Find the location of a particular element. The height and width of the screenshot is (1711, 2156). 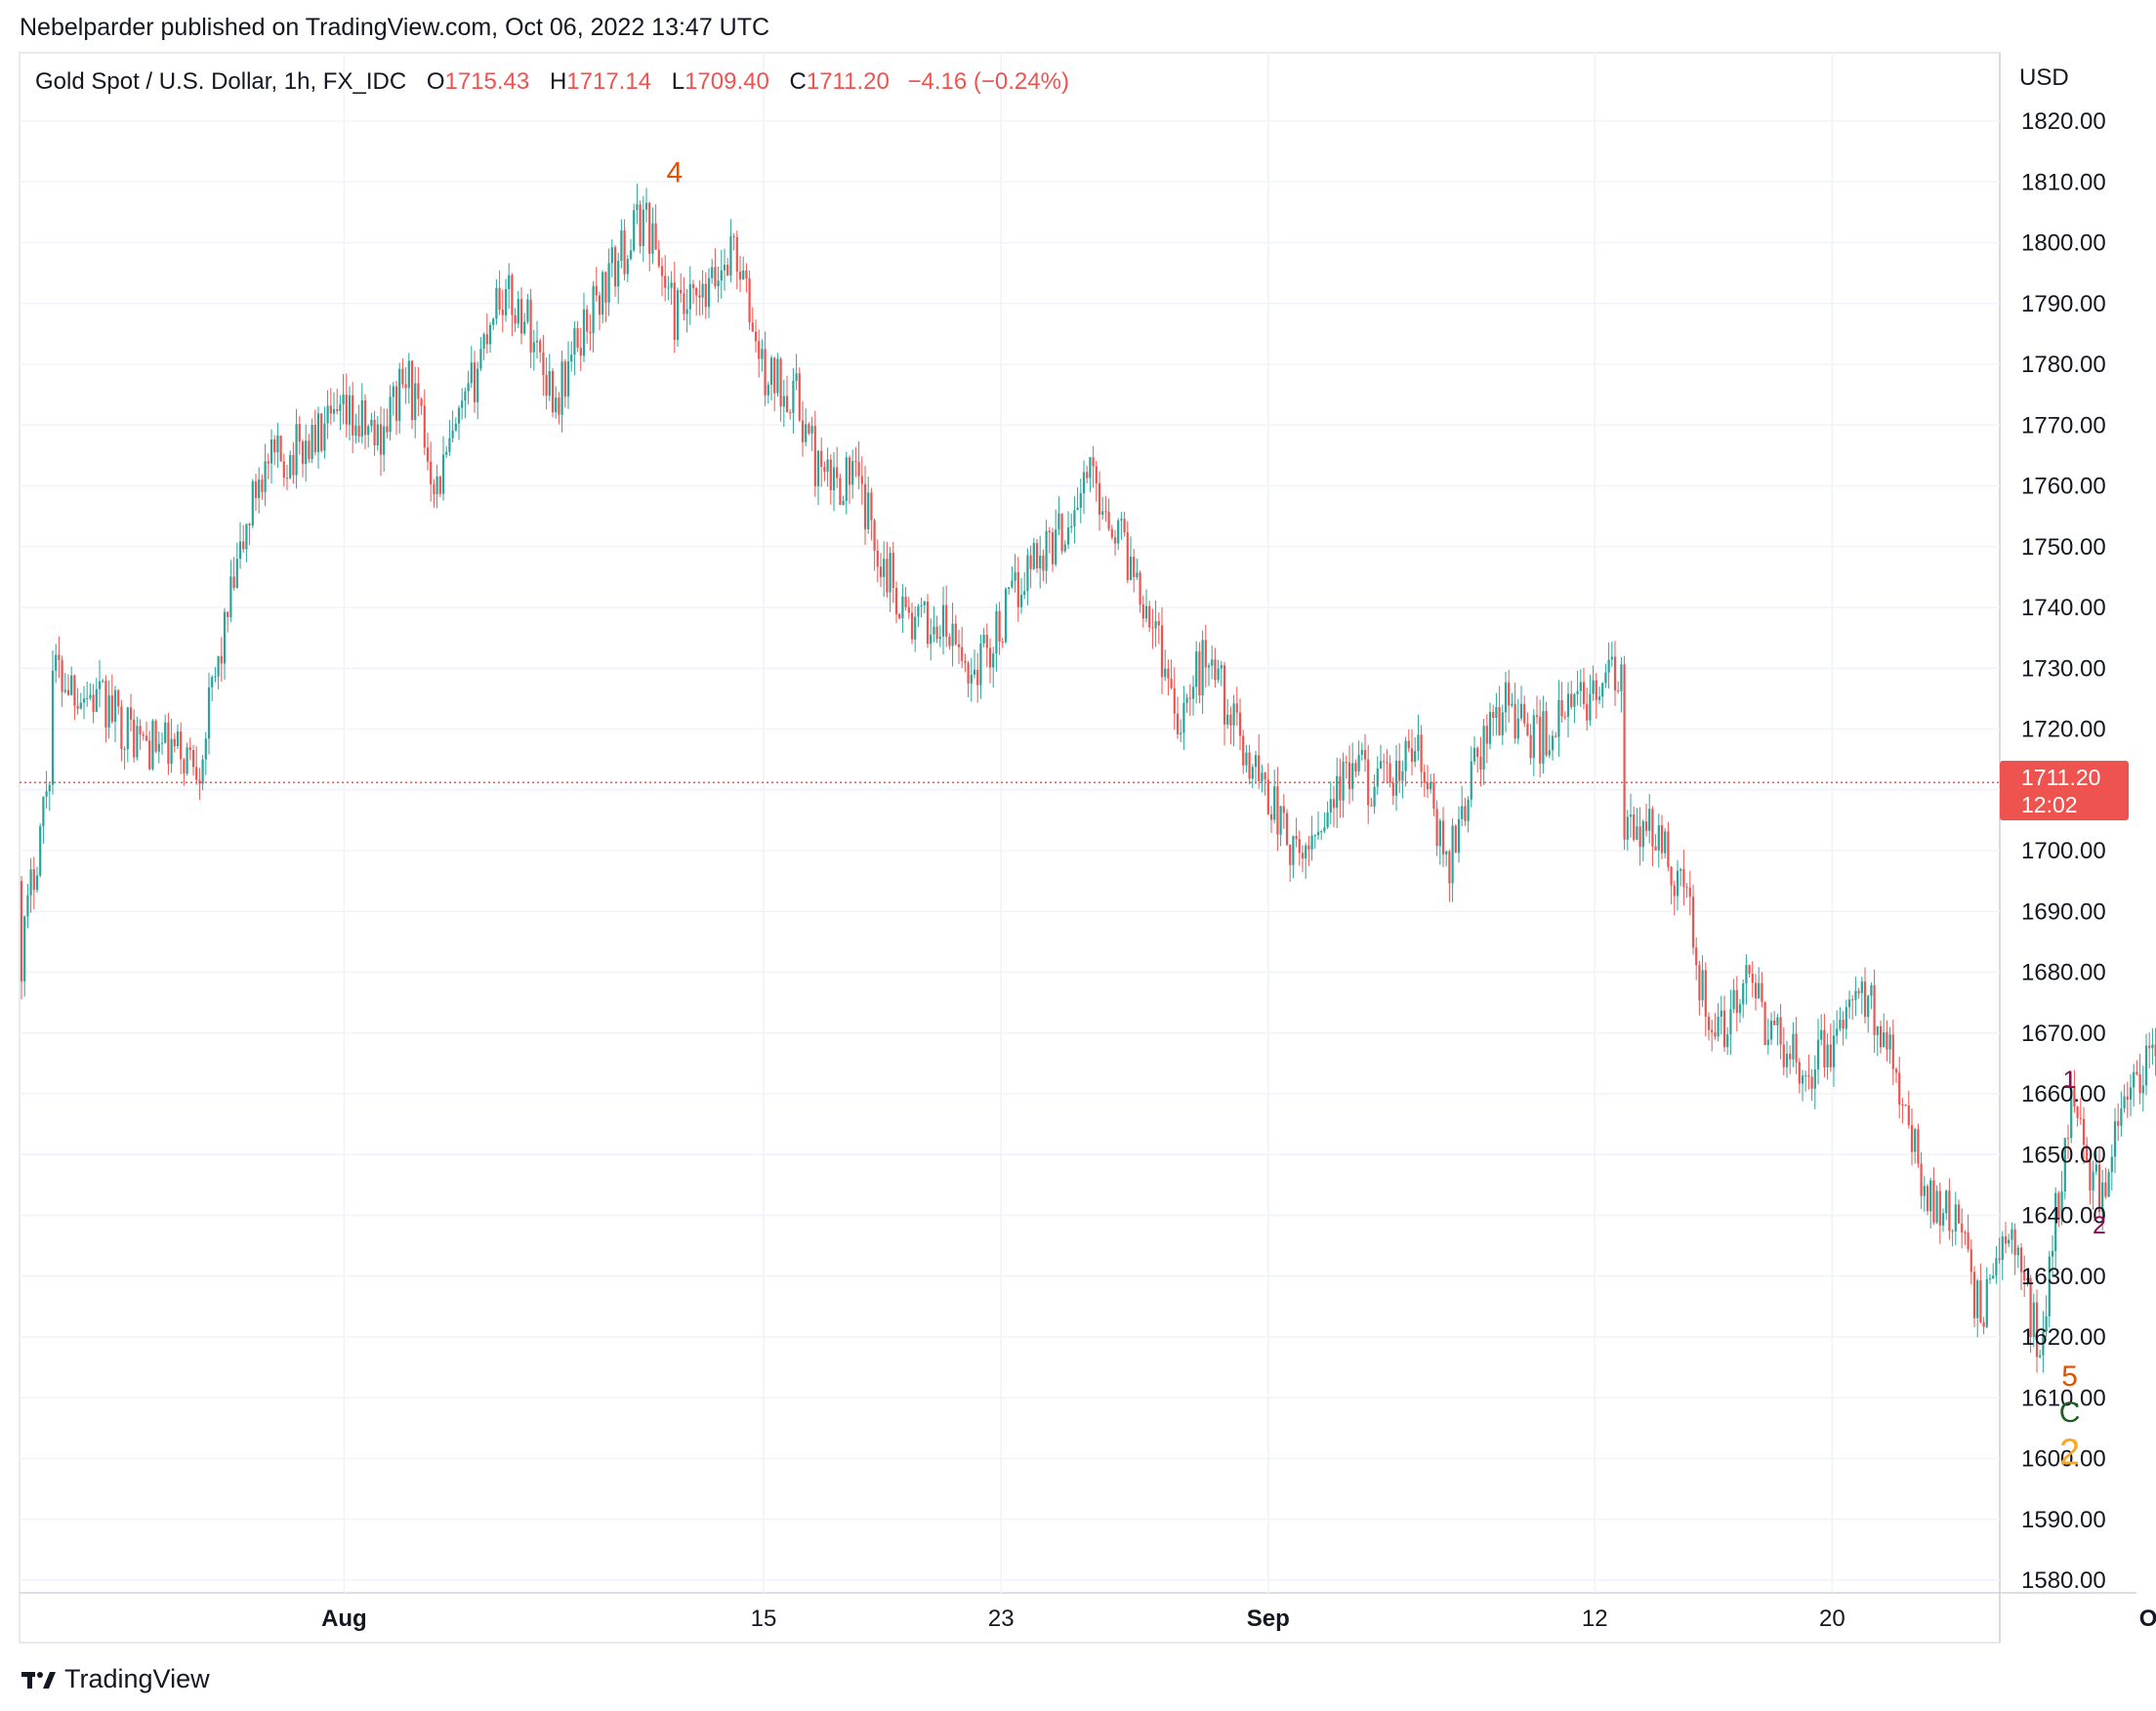

price-tick-label: 1680.00 is located at coordinates (2063, 973).